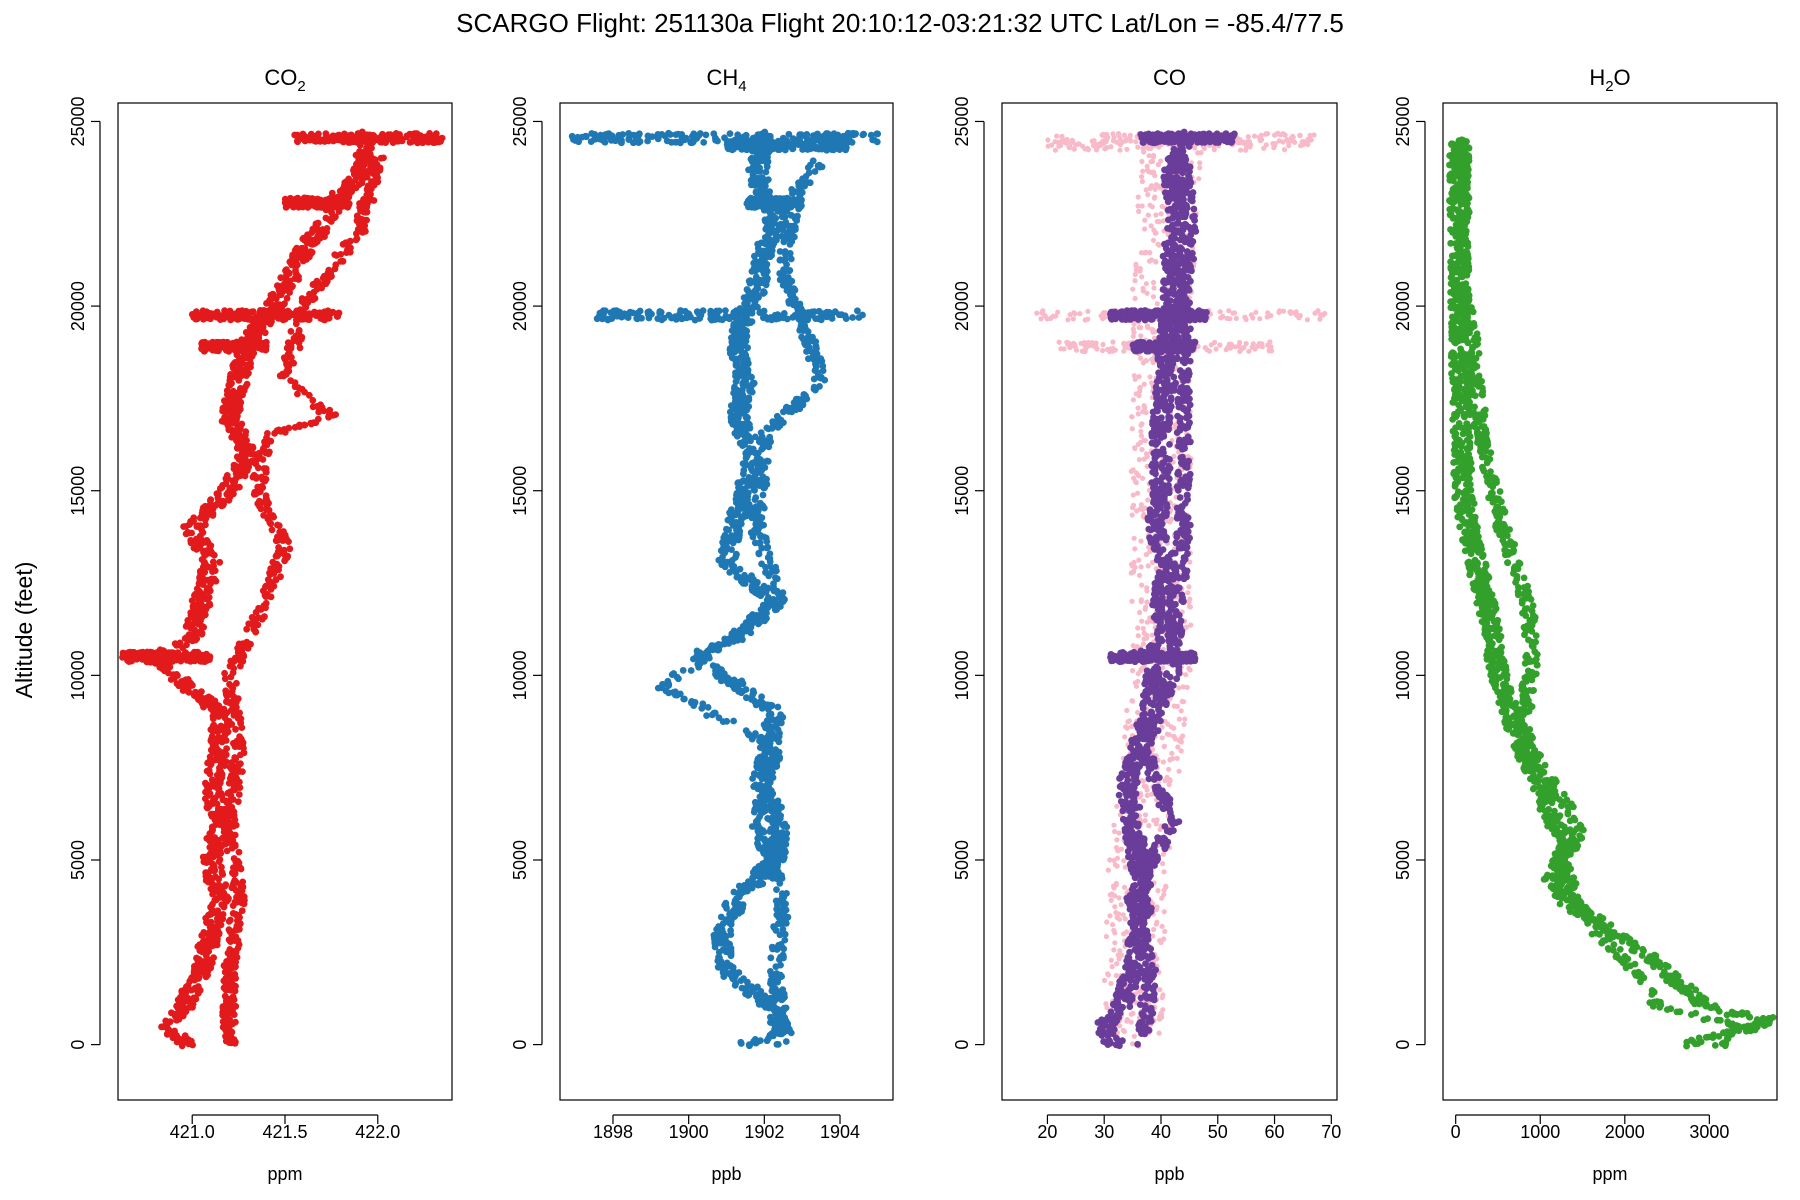 The height and width of the screenshot is (1200, 1800). What do you see at coordinates (284, 1132) in the screenshot?
I see `x-tick-label: 421.5` at bounding box center [284, 1132].